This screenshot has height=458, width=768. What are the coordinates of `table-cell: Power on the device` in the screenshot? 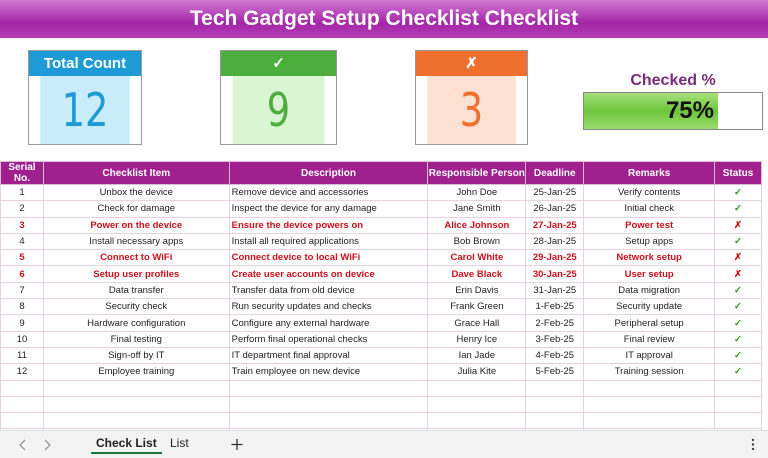 It's located at (136, 225).